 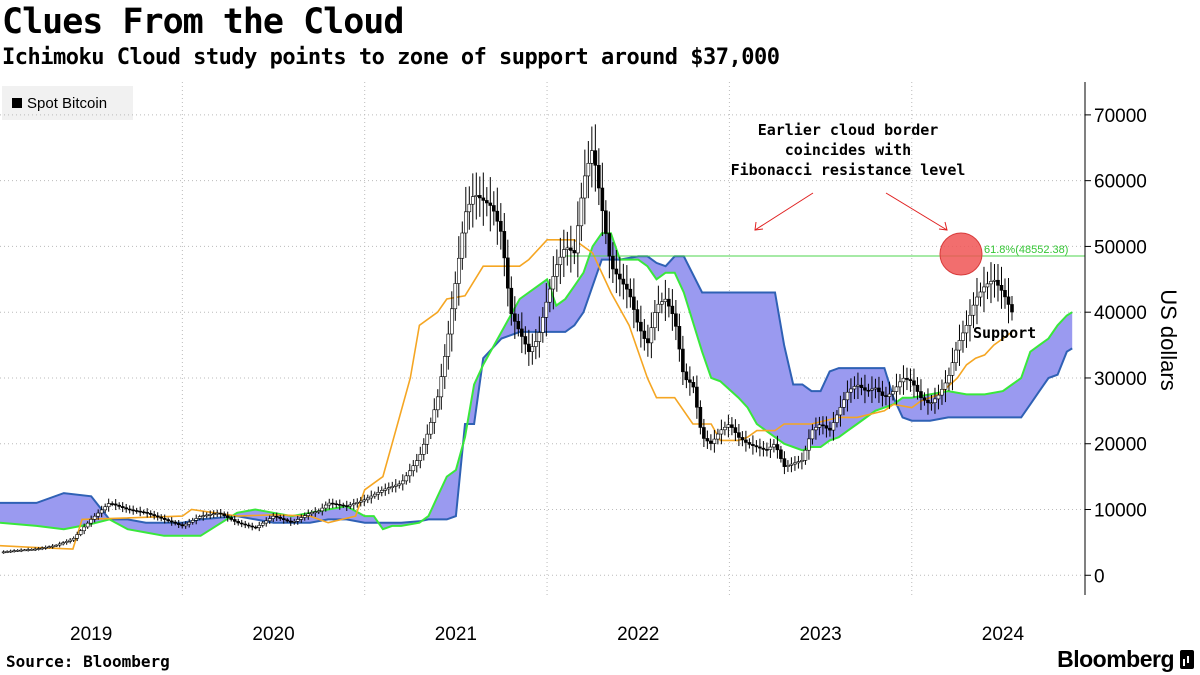 What do you see at coordinates (1115, 659) in the screenshot?
I see `brand-logo: Bloomberg` at bounding box center [1115, 659].